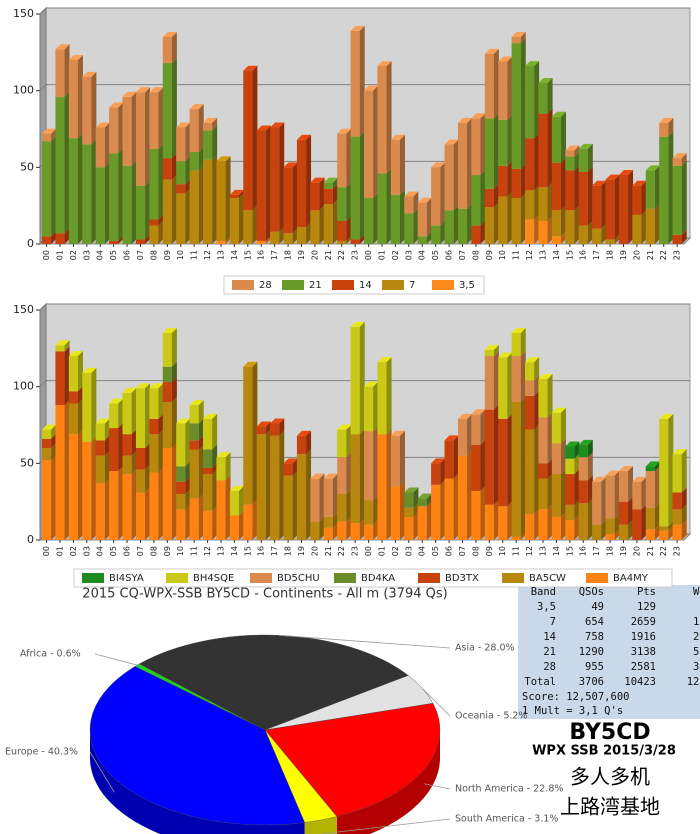 The height and width of the screenshot is (834, 700). What do you see at coordinates (73, 551) in the screenshot?
I see `x-tick-label: 02` at bounding box center [73, 551].